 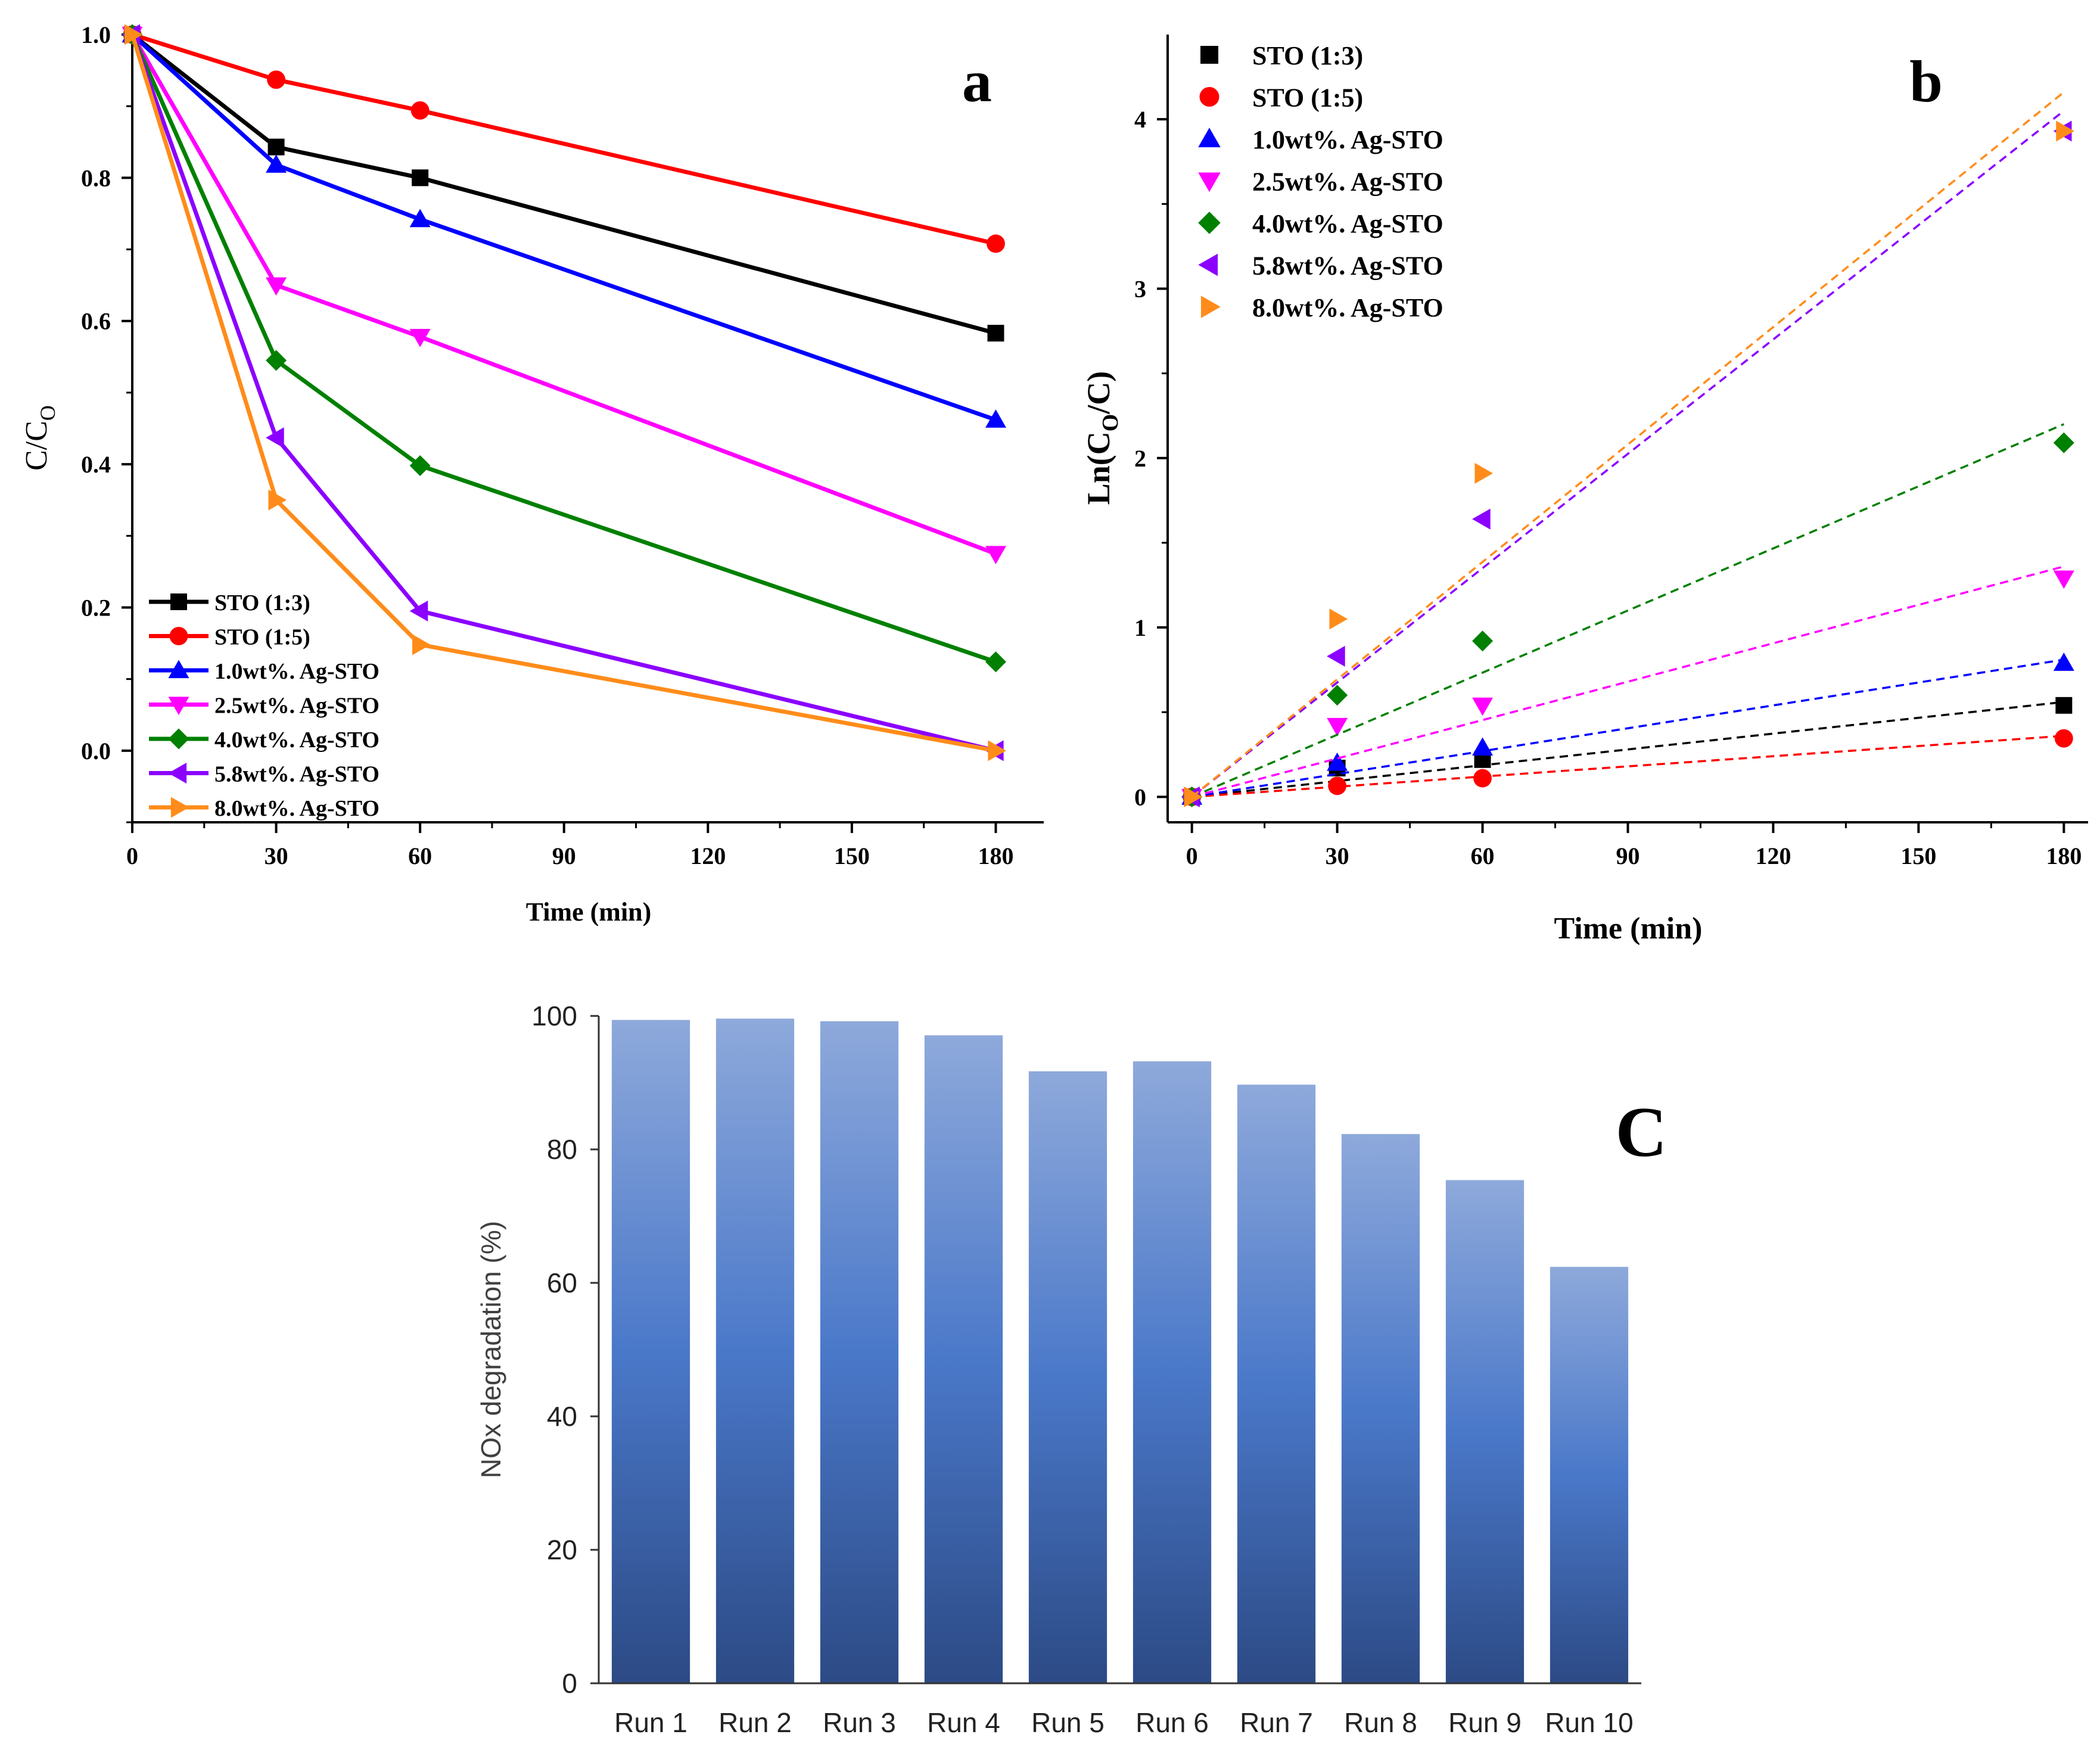 What do you see at coordinates (1641, 1131) in the screenshot?
I see `panel-c-label: C` at bounding box center [1641, 1131].